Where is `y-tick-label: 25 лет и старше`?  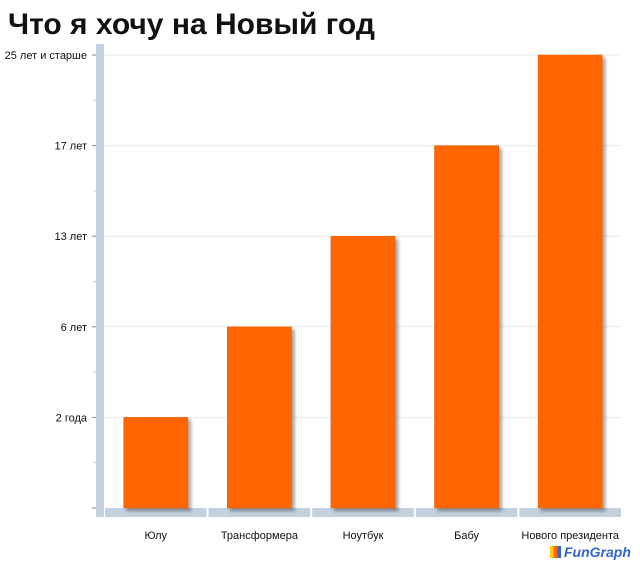 y-tick-label: 25 лет и старше is located at coordinates (46, 56).